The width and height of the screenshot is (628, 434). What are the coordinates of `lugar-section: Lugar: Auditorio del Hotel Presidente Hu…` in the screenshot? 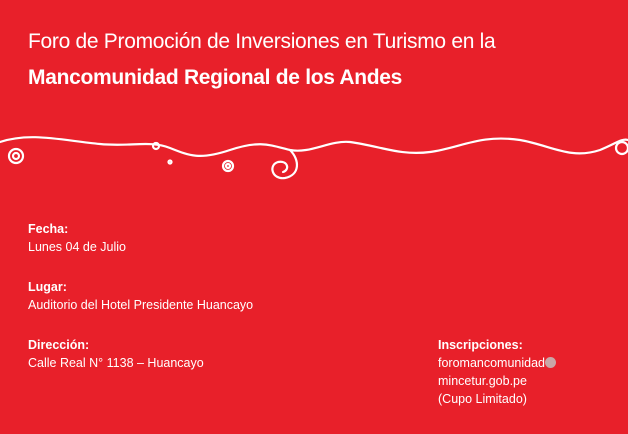 It's located at (140, 296).